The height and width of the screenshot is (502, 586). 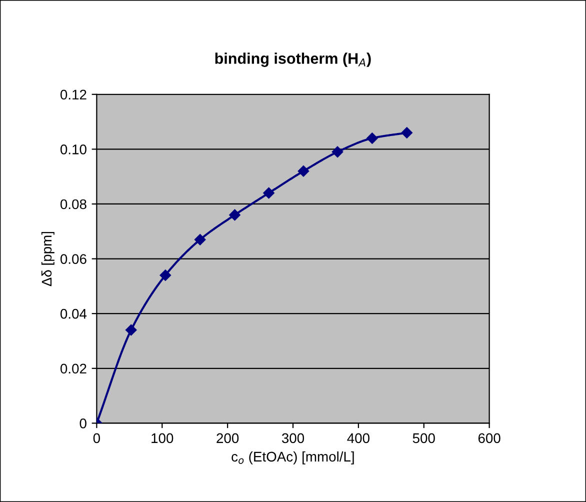 I want to click on y-tick-label: 0.04, so click(x=73, y=313).